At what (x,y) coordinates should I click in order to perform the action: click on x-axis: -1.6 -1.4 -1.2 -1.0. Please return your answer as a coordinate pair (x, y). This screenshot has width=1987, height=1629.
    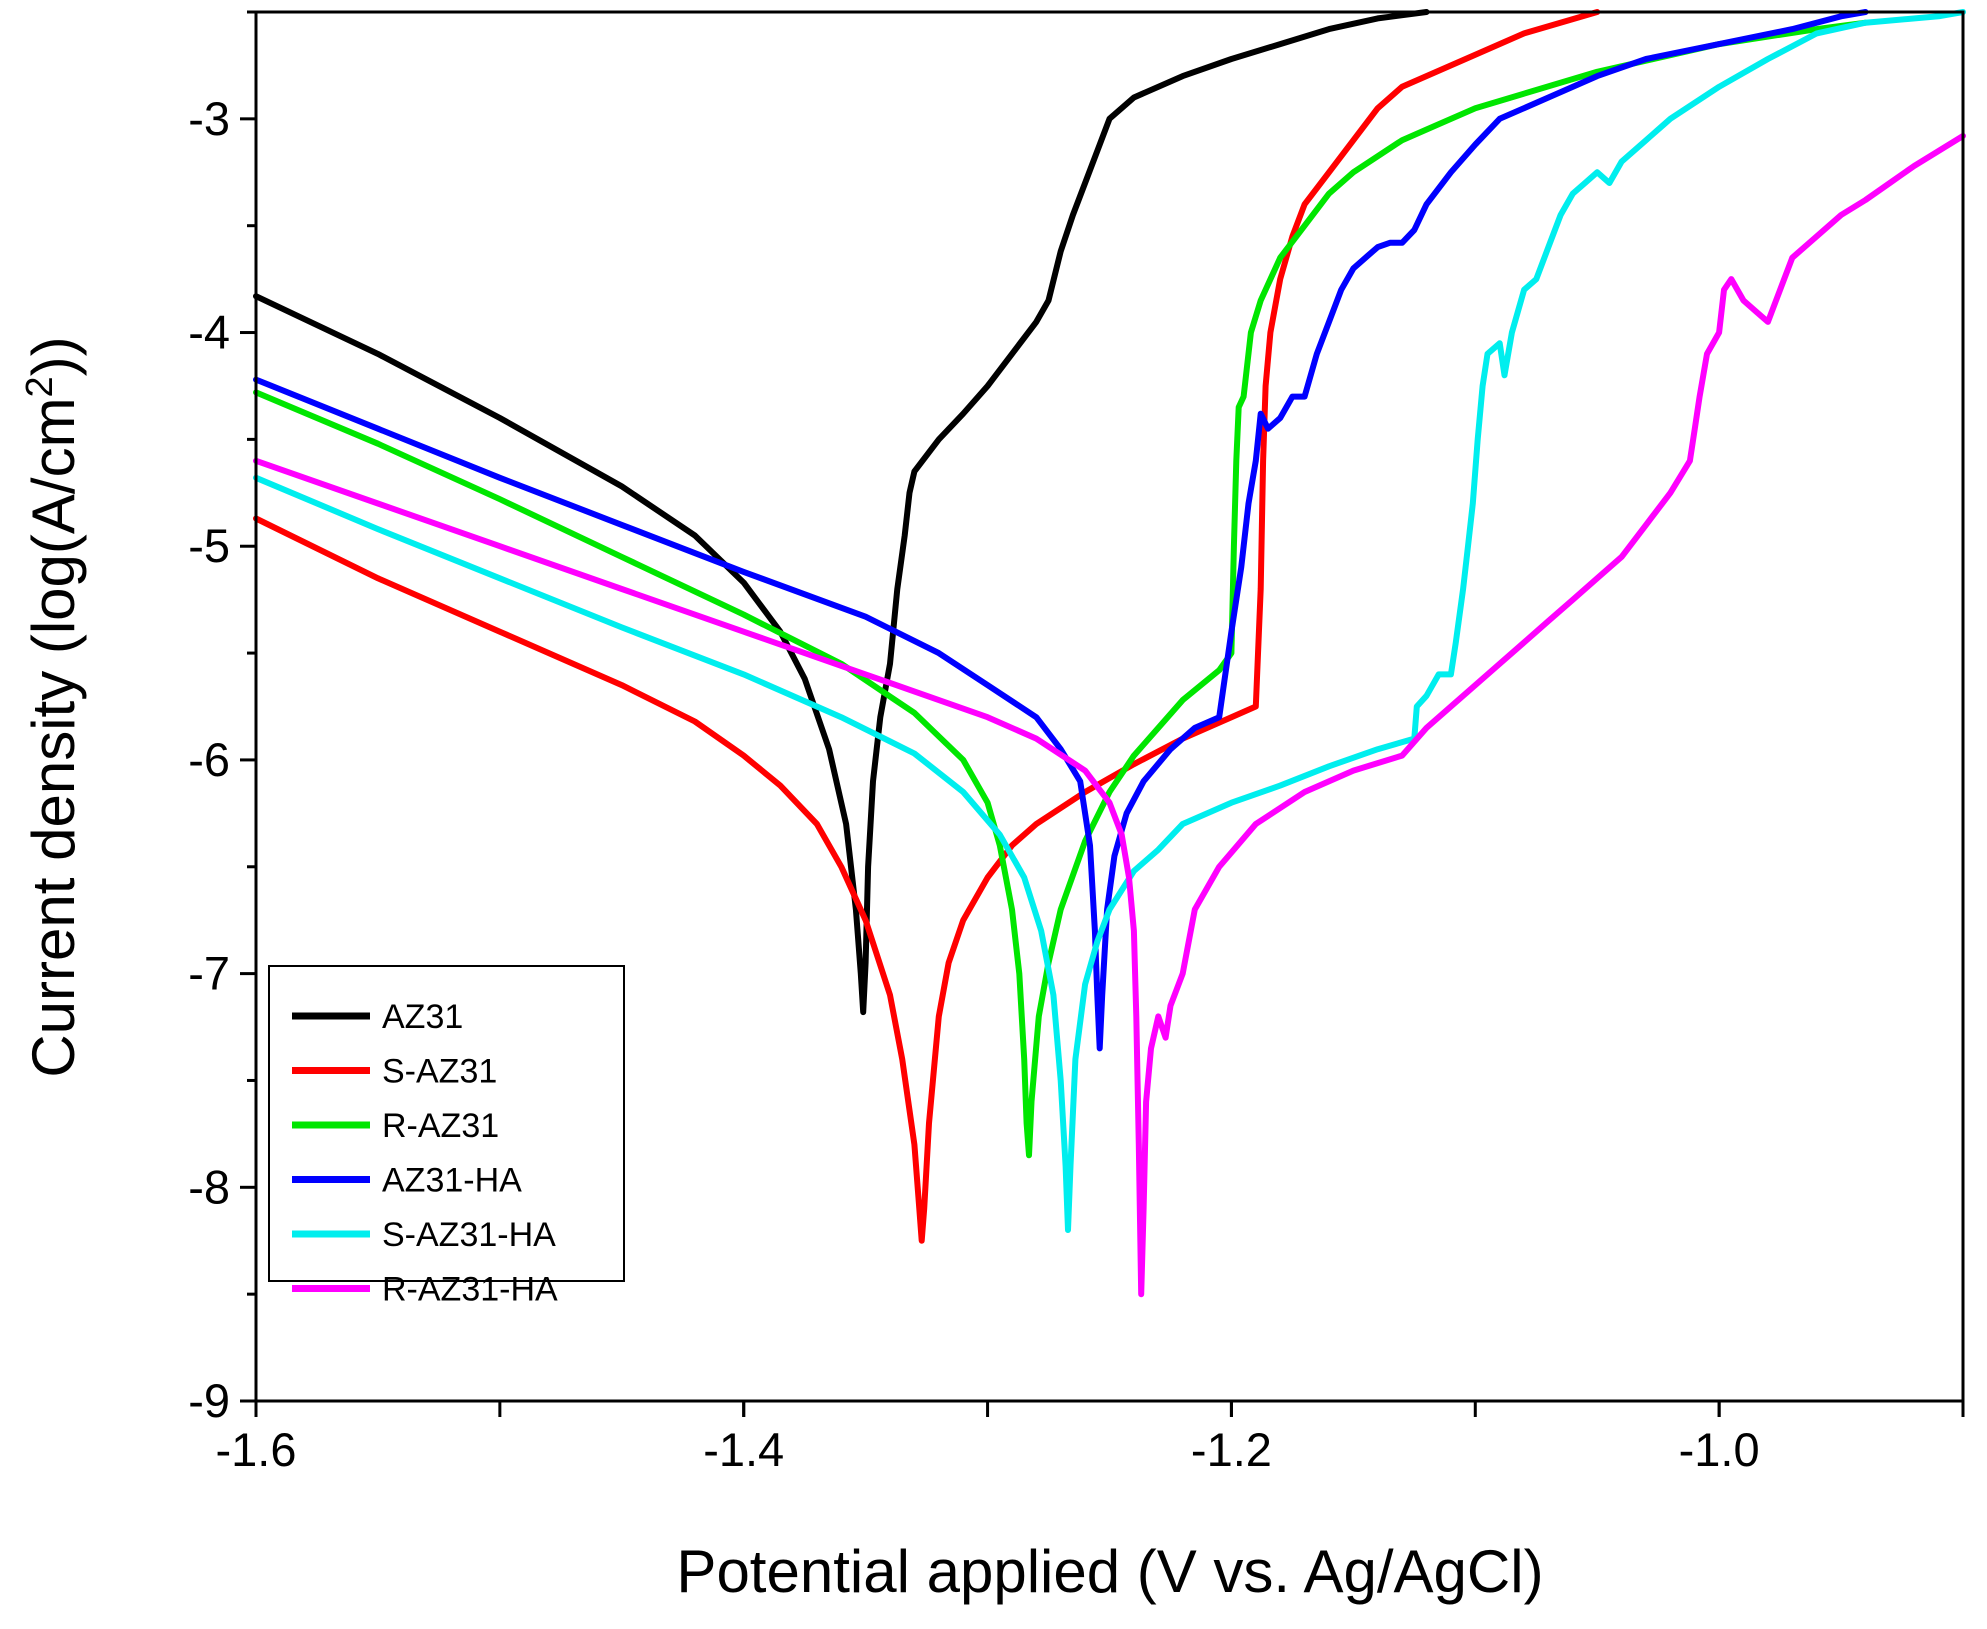
    Looking at the image, I should click on (1090, 1438).